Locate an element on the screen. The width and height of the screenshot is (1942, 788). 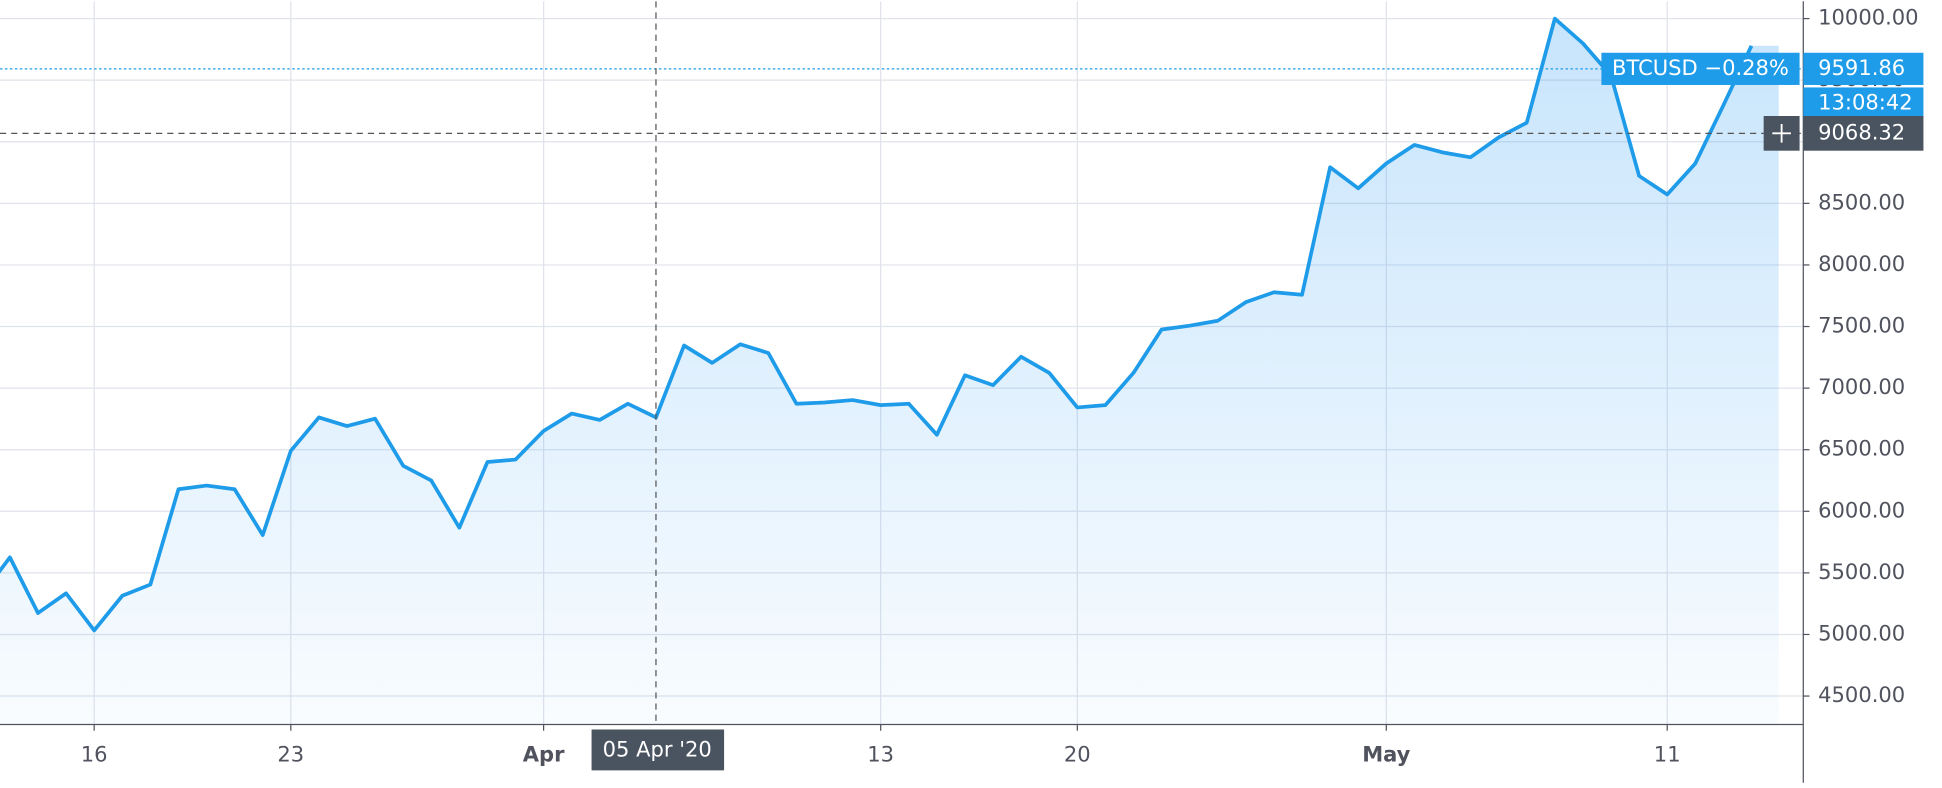
x-tick-label: 16 is located at coordinates (94, 754).